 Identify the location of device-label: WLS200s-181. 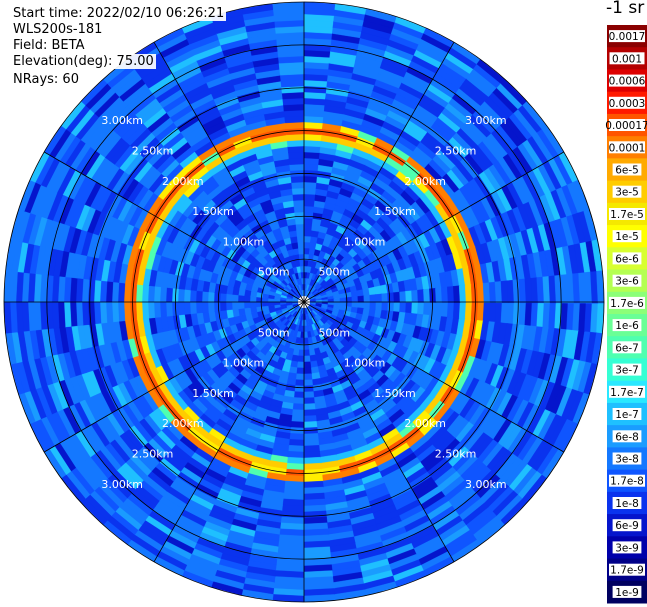
(58, 29).